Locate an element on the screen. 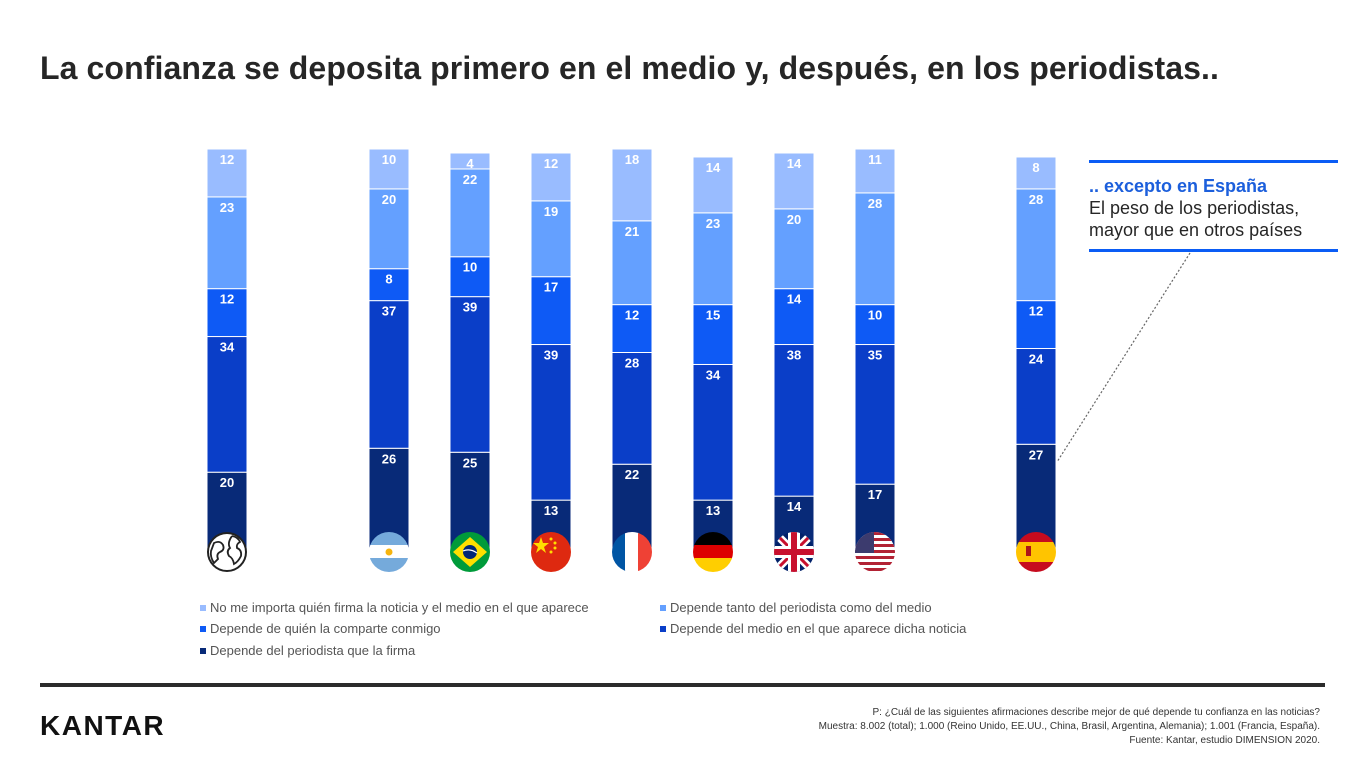  bar-value-label: 38 is located at coordinates (794, 355).